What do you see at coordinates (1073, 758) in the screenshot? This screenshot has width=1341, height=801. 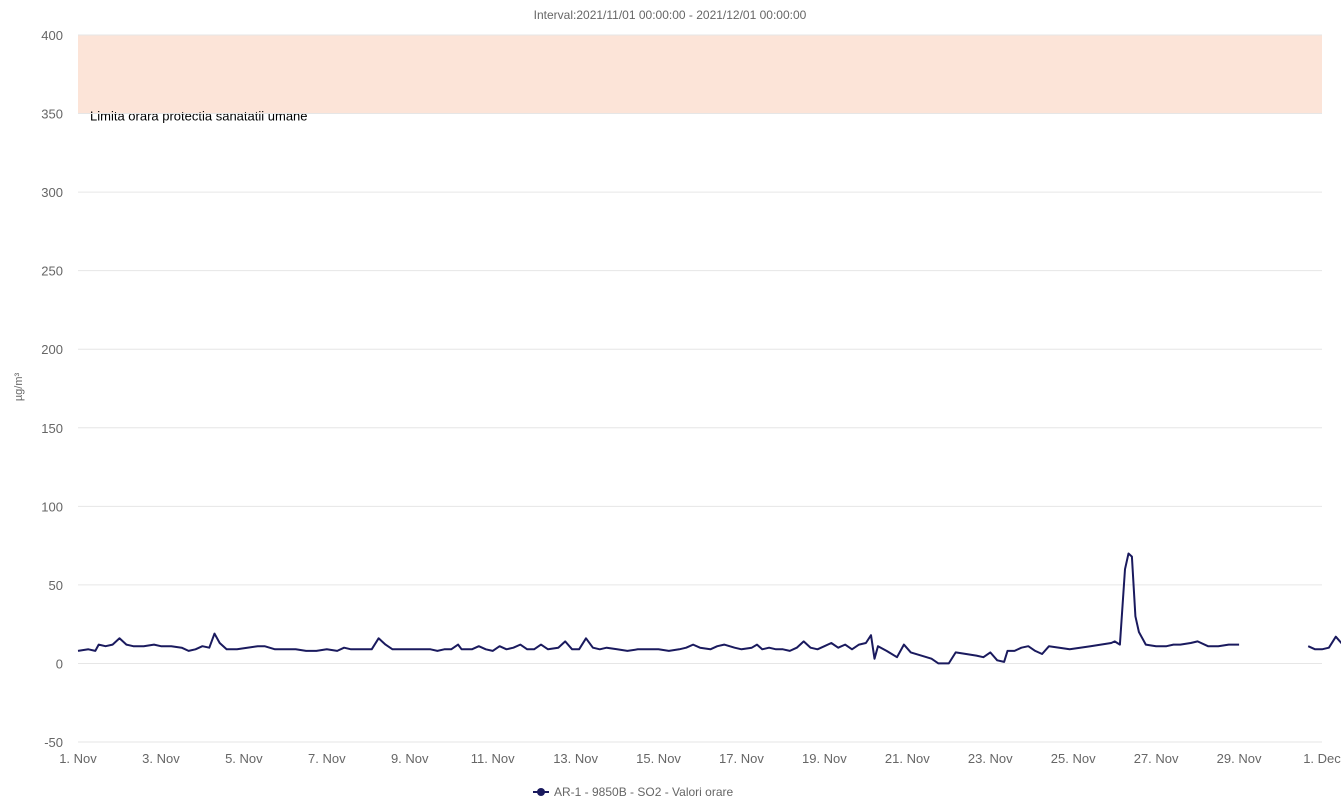 I see `x-tick-label: 25. Nov` at bounding box center [1073, 758].